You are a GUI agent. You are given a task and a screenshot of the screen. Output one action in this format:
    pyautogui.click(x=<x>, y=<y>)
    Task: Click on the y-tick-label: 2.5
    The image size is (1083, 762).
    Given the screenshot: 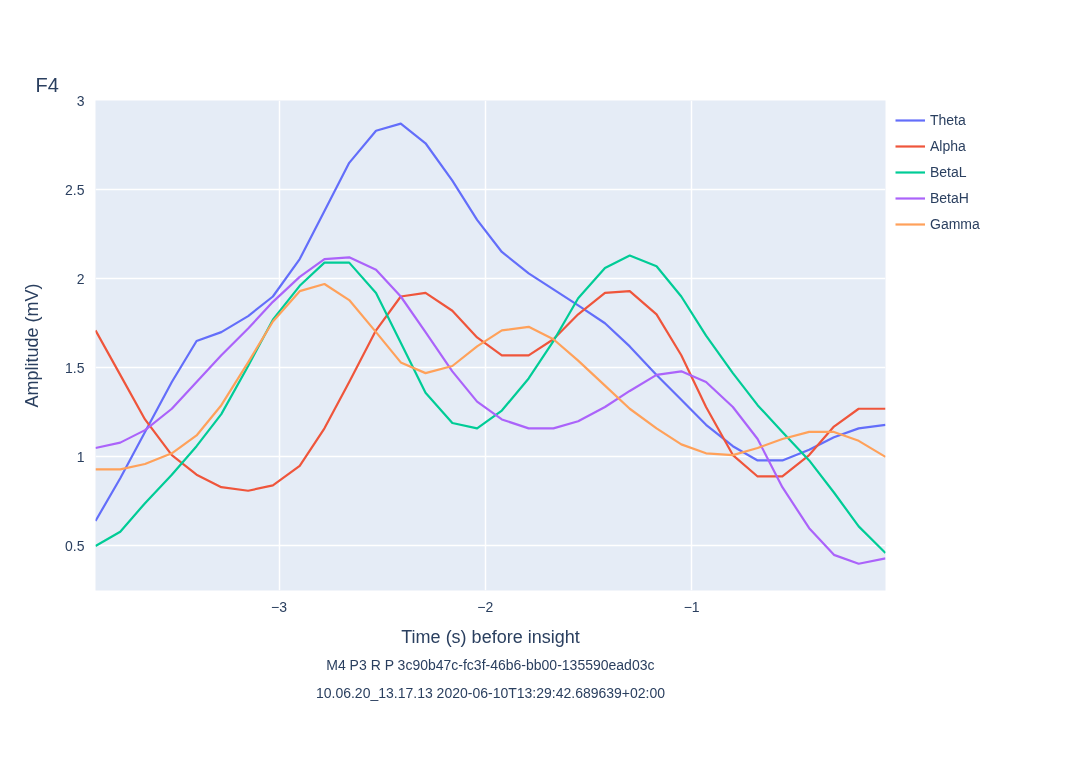 What is the action you would take?
    pyautogui.click(x=75, y=189)
    